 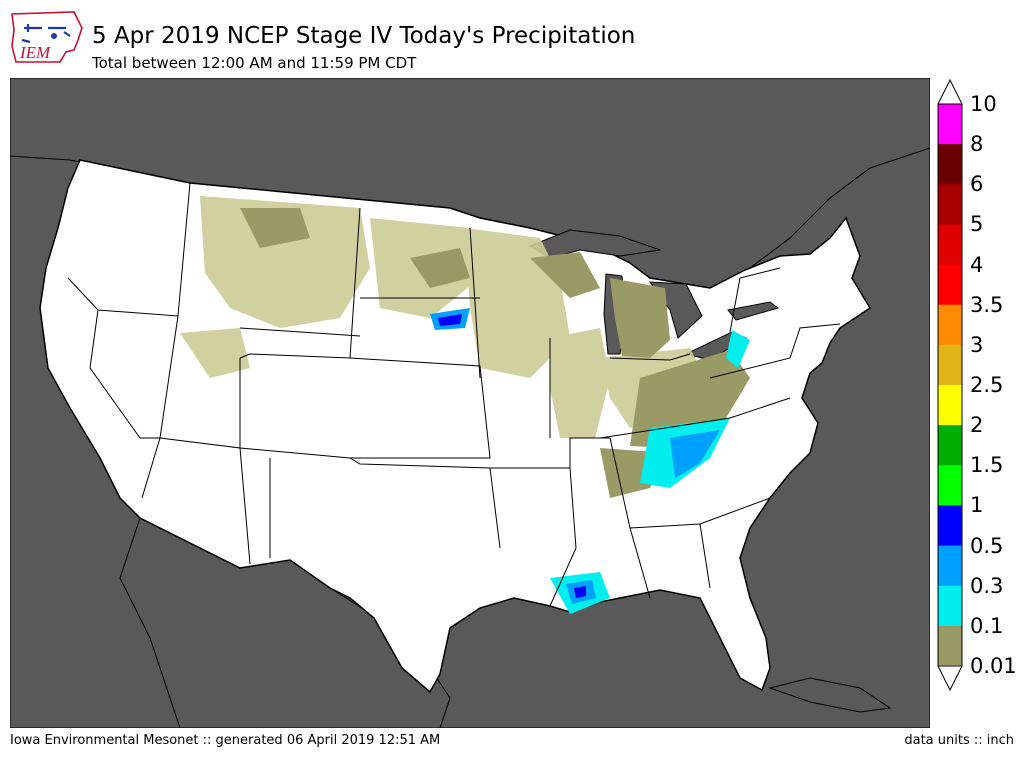 What do you see at coordinates (987, 545) in the screenshot?
I see `legend-label: 0.5` at bounding box center [987, 545].